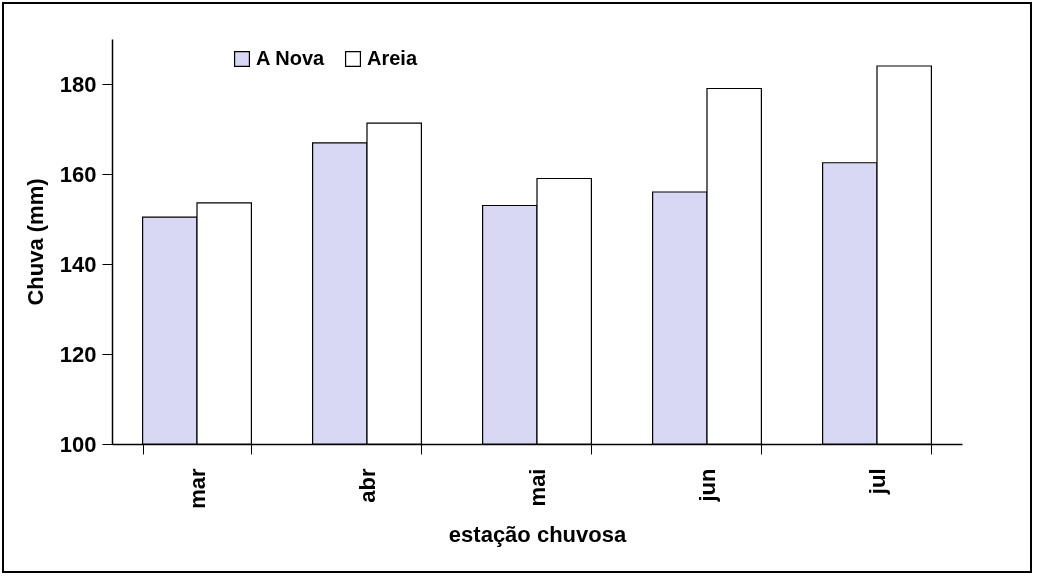 This screenshot has height=579, width=1038. Describe the element at coordinates (197, 488) in the screenshot. I see `x-tick-label: mar` at that location.